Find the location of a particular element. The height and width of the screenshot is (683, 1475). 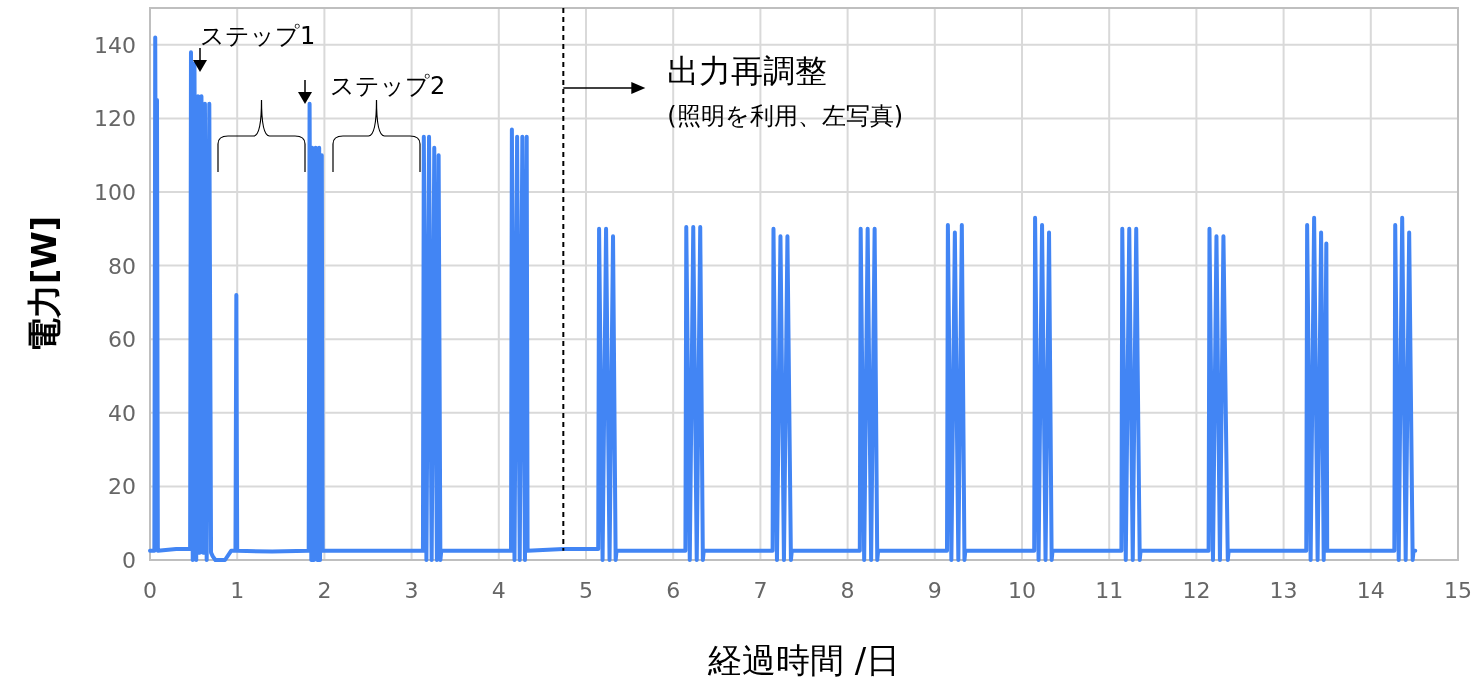

x-tick-label: 2 is located at coordinates (324, 590).